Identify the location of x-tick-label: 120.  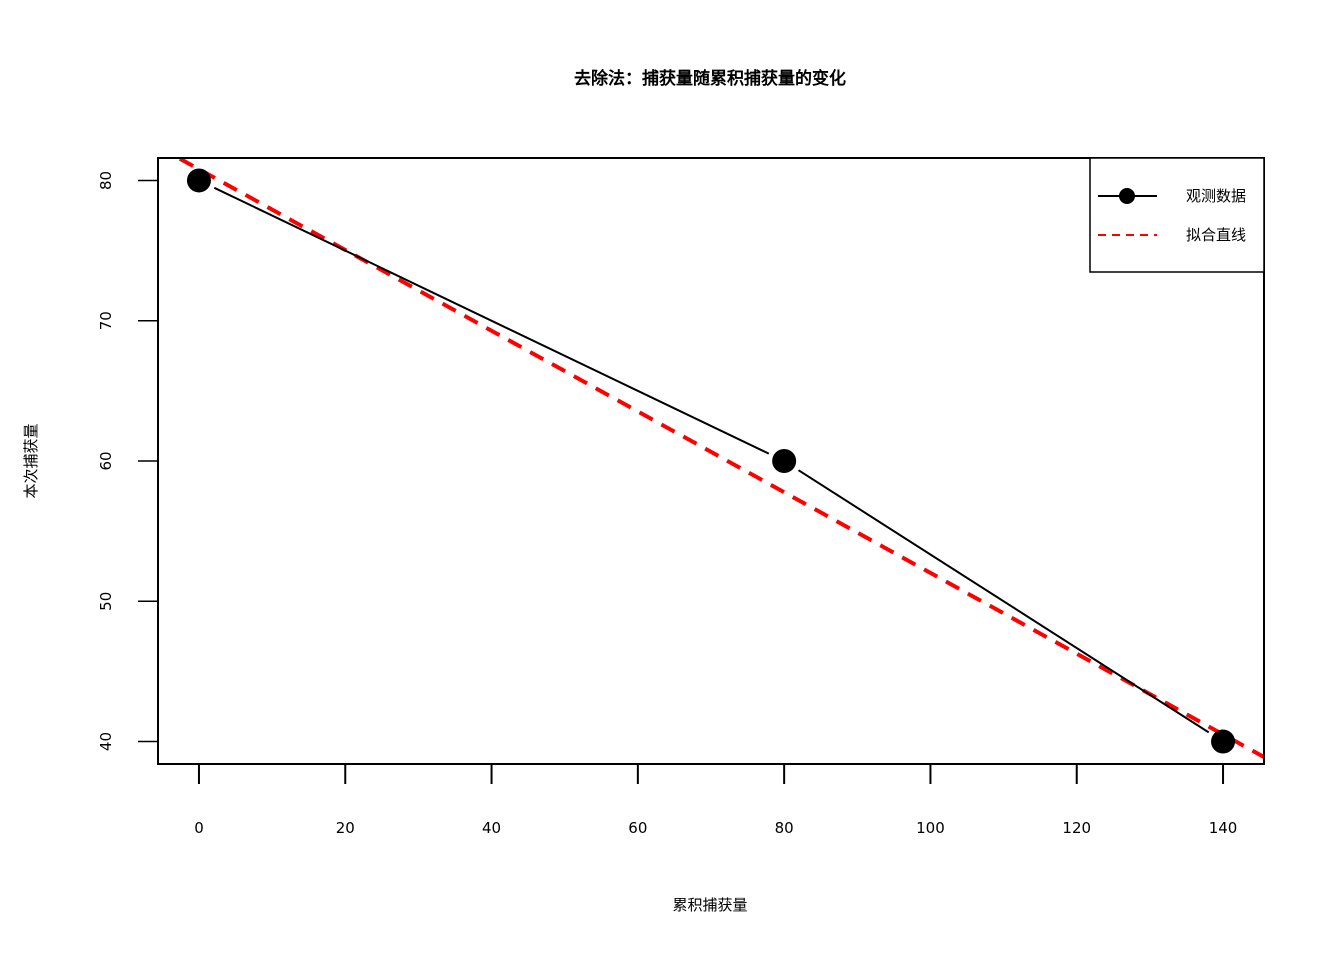
(1076, 828).